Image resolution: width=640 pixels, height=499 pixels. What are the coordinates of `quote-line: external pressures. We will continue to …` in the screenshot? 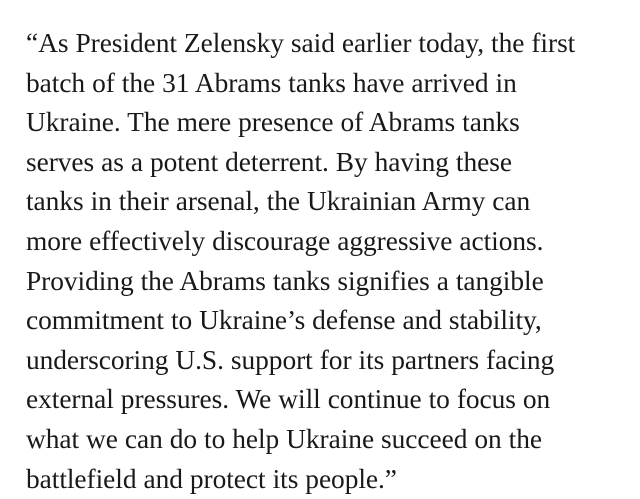 It's located at (288, 399).